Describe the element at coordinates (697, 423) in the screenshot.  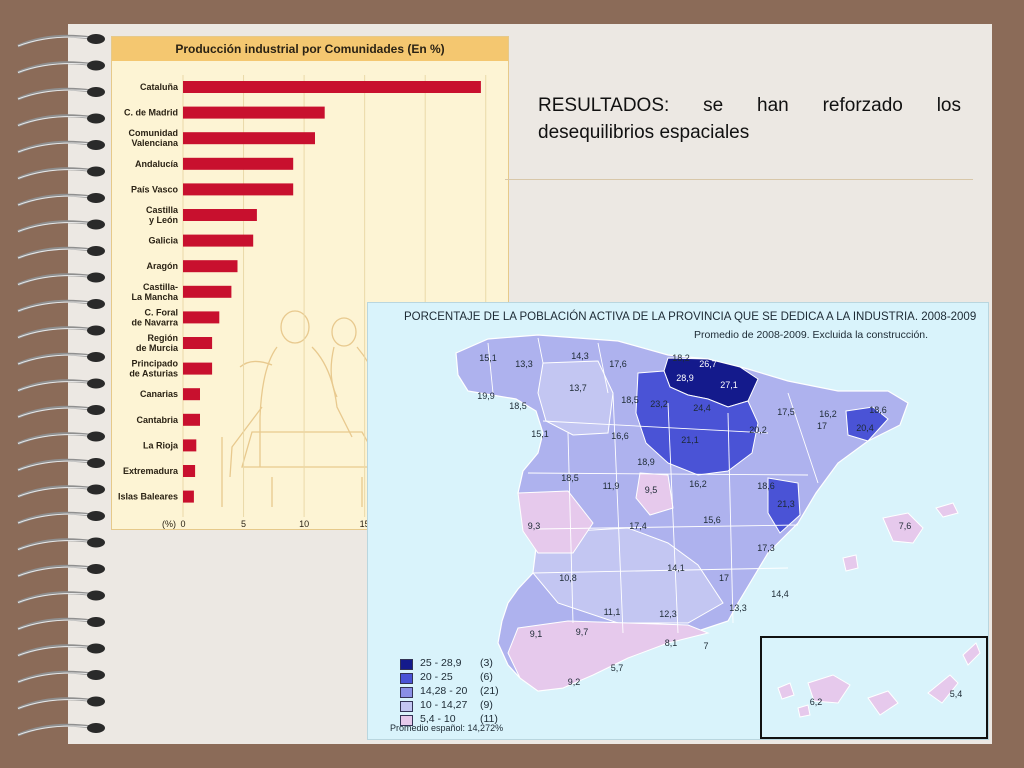
I see `zone-dark` at that location.